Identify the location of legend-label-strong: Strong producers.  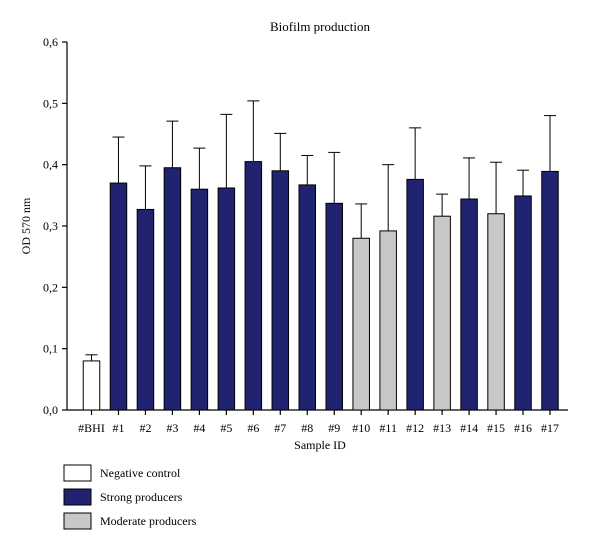
(141, 497).